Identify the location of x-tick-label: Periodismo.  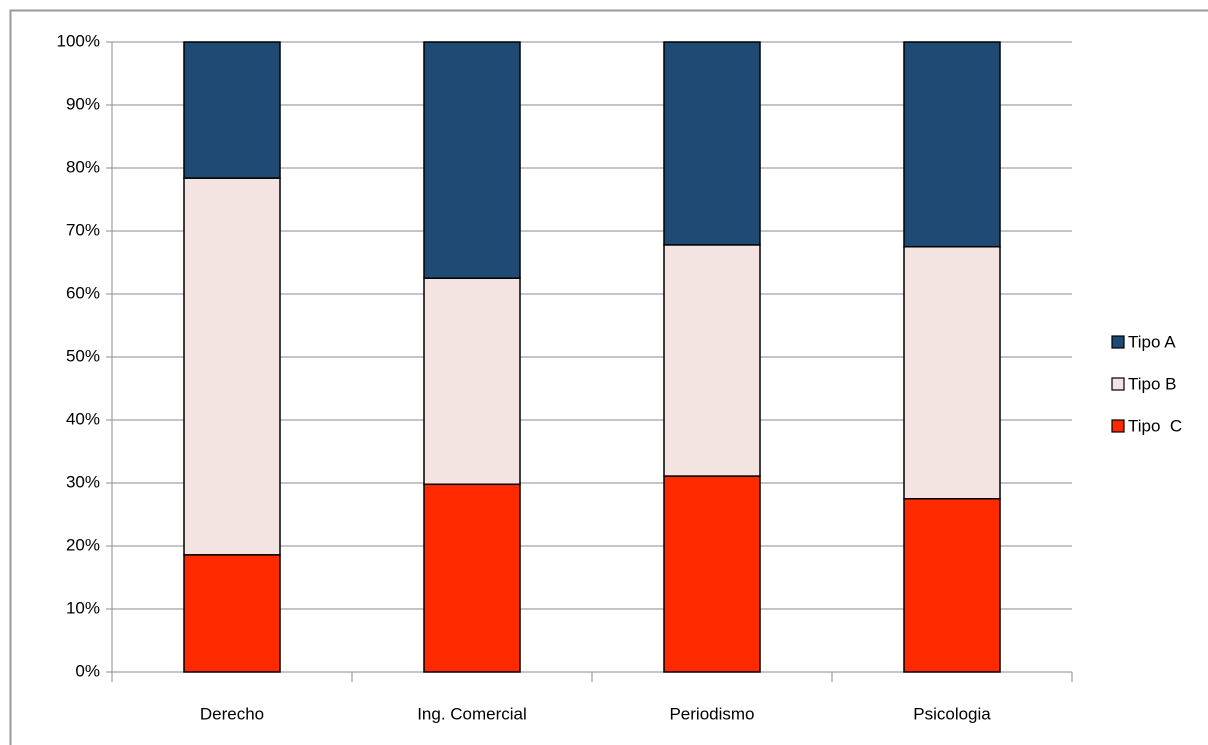
(711, 713).